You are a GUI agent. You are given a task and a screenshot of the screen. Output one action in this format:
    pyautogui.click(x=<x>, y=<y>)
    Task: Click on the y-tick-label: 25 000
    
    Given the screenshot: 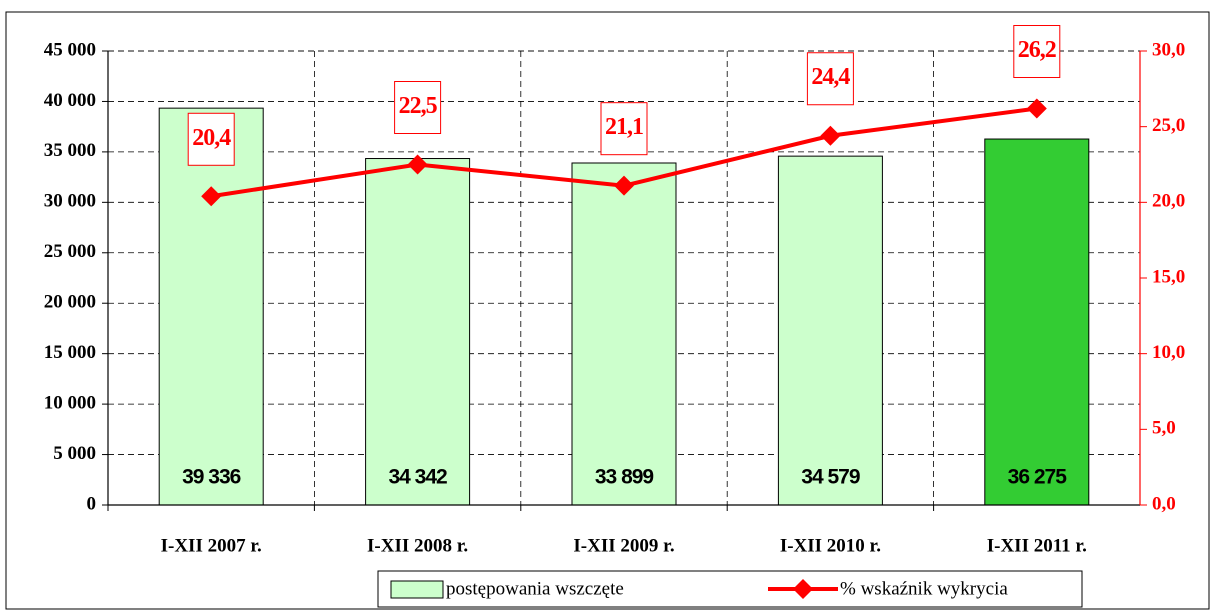 What is the action you would take?
    pyautogui.click(x=70, y=251)
    